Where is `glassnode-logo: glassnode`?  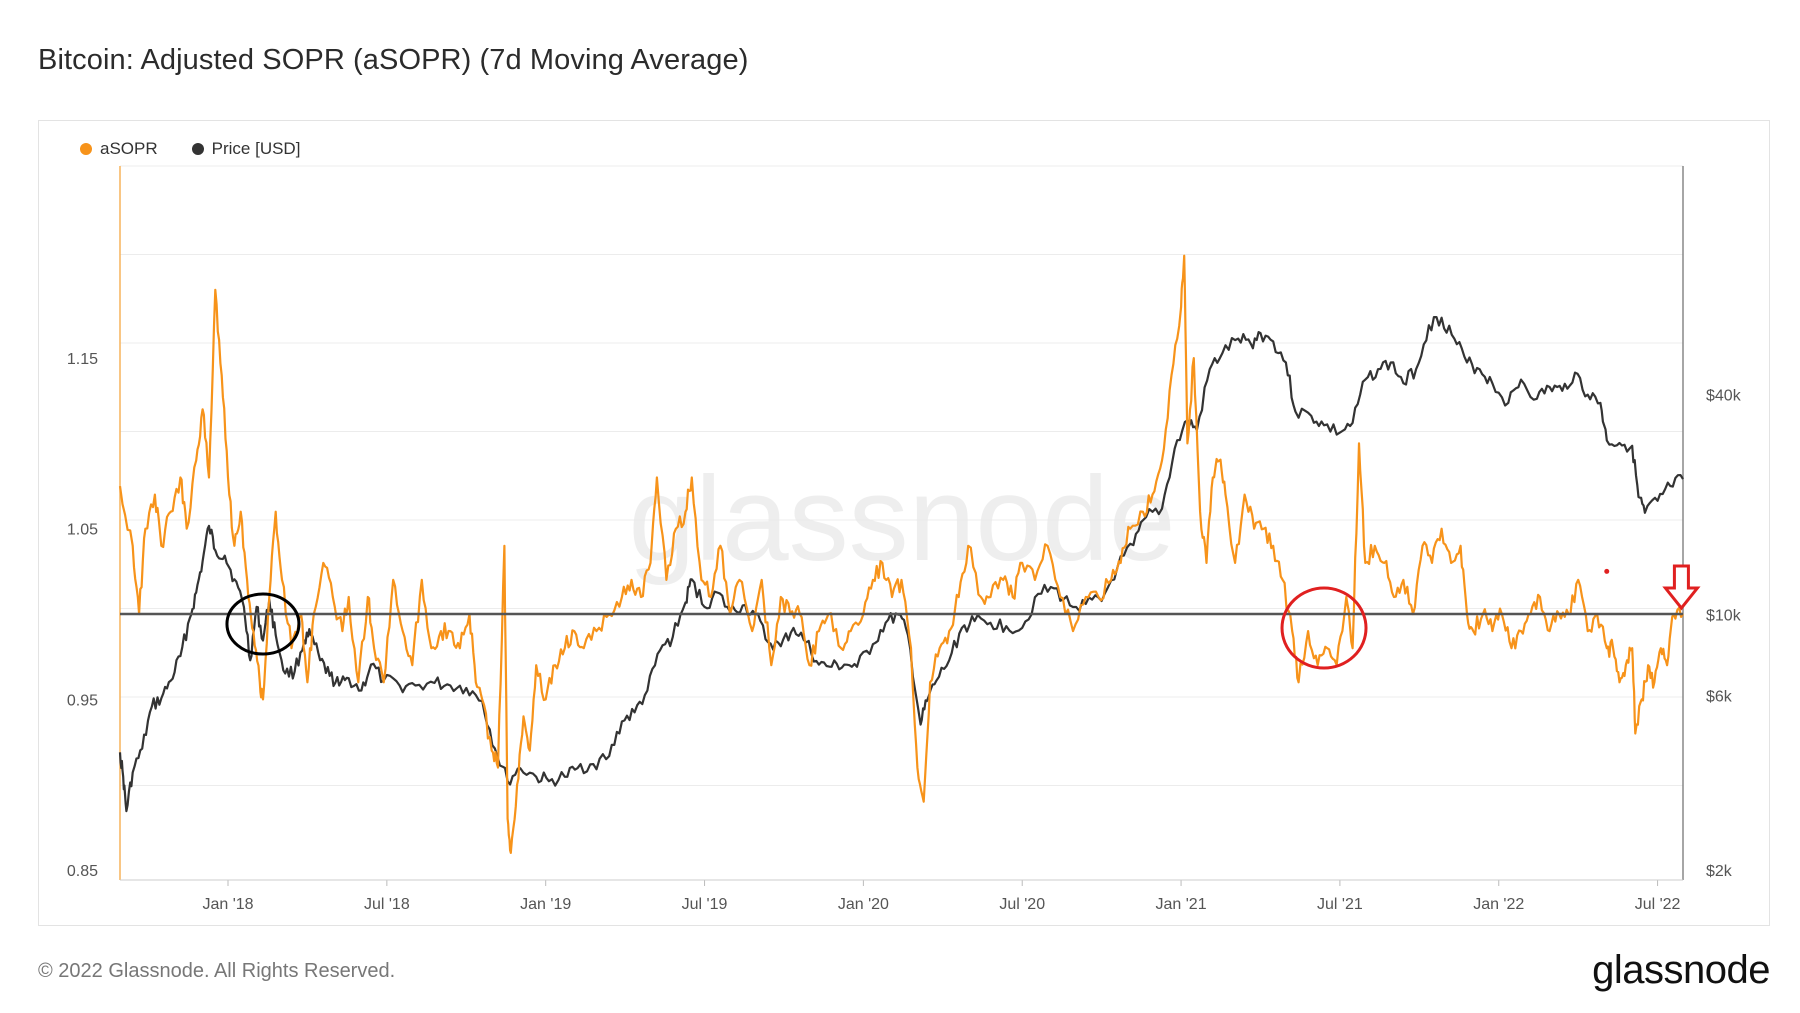 glassnode-logo: glassnode is located at coordinates (1681, 970).